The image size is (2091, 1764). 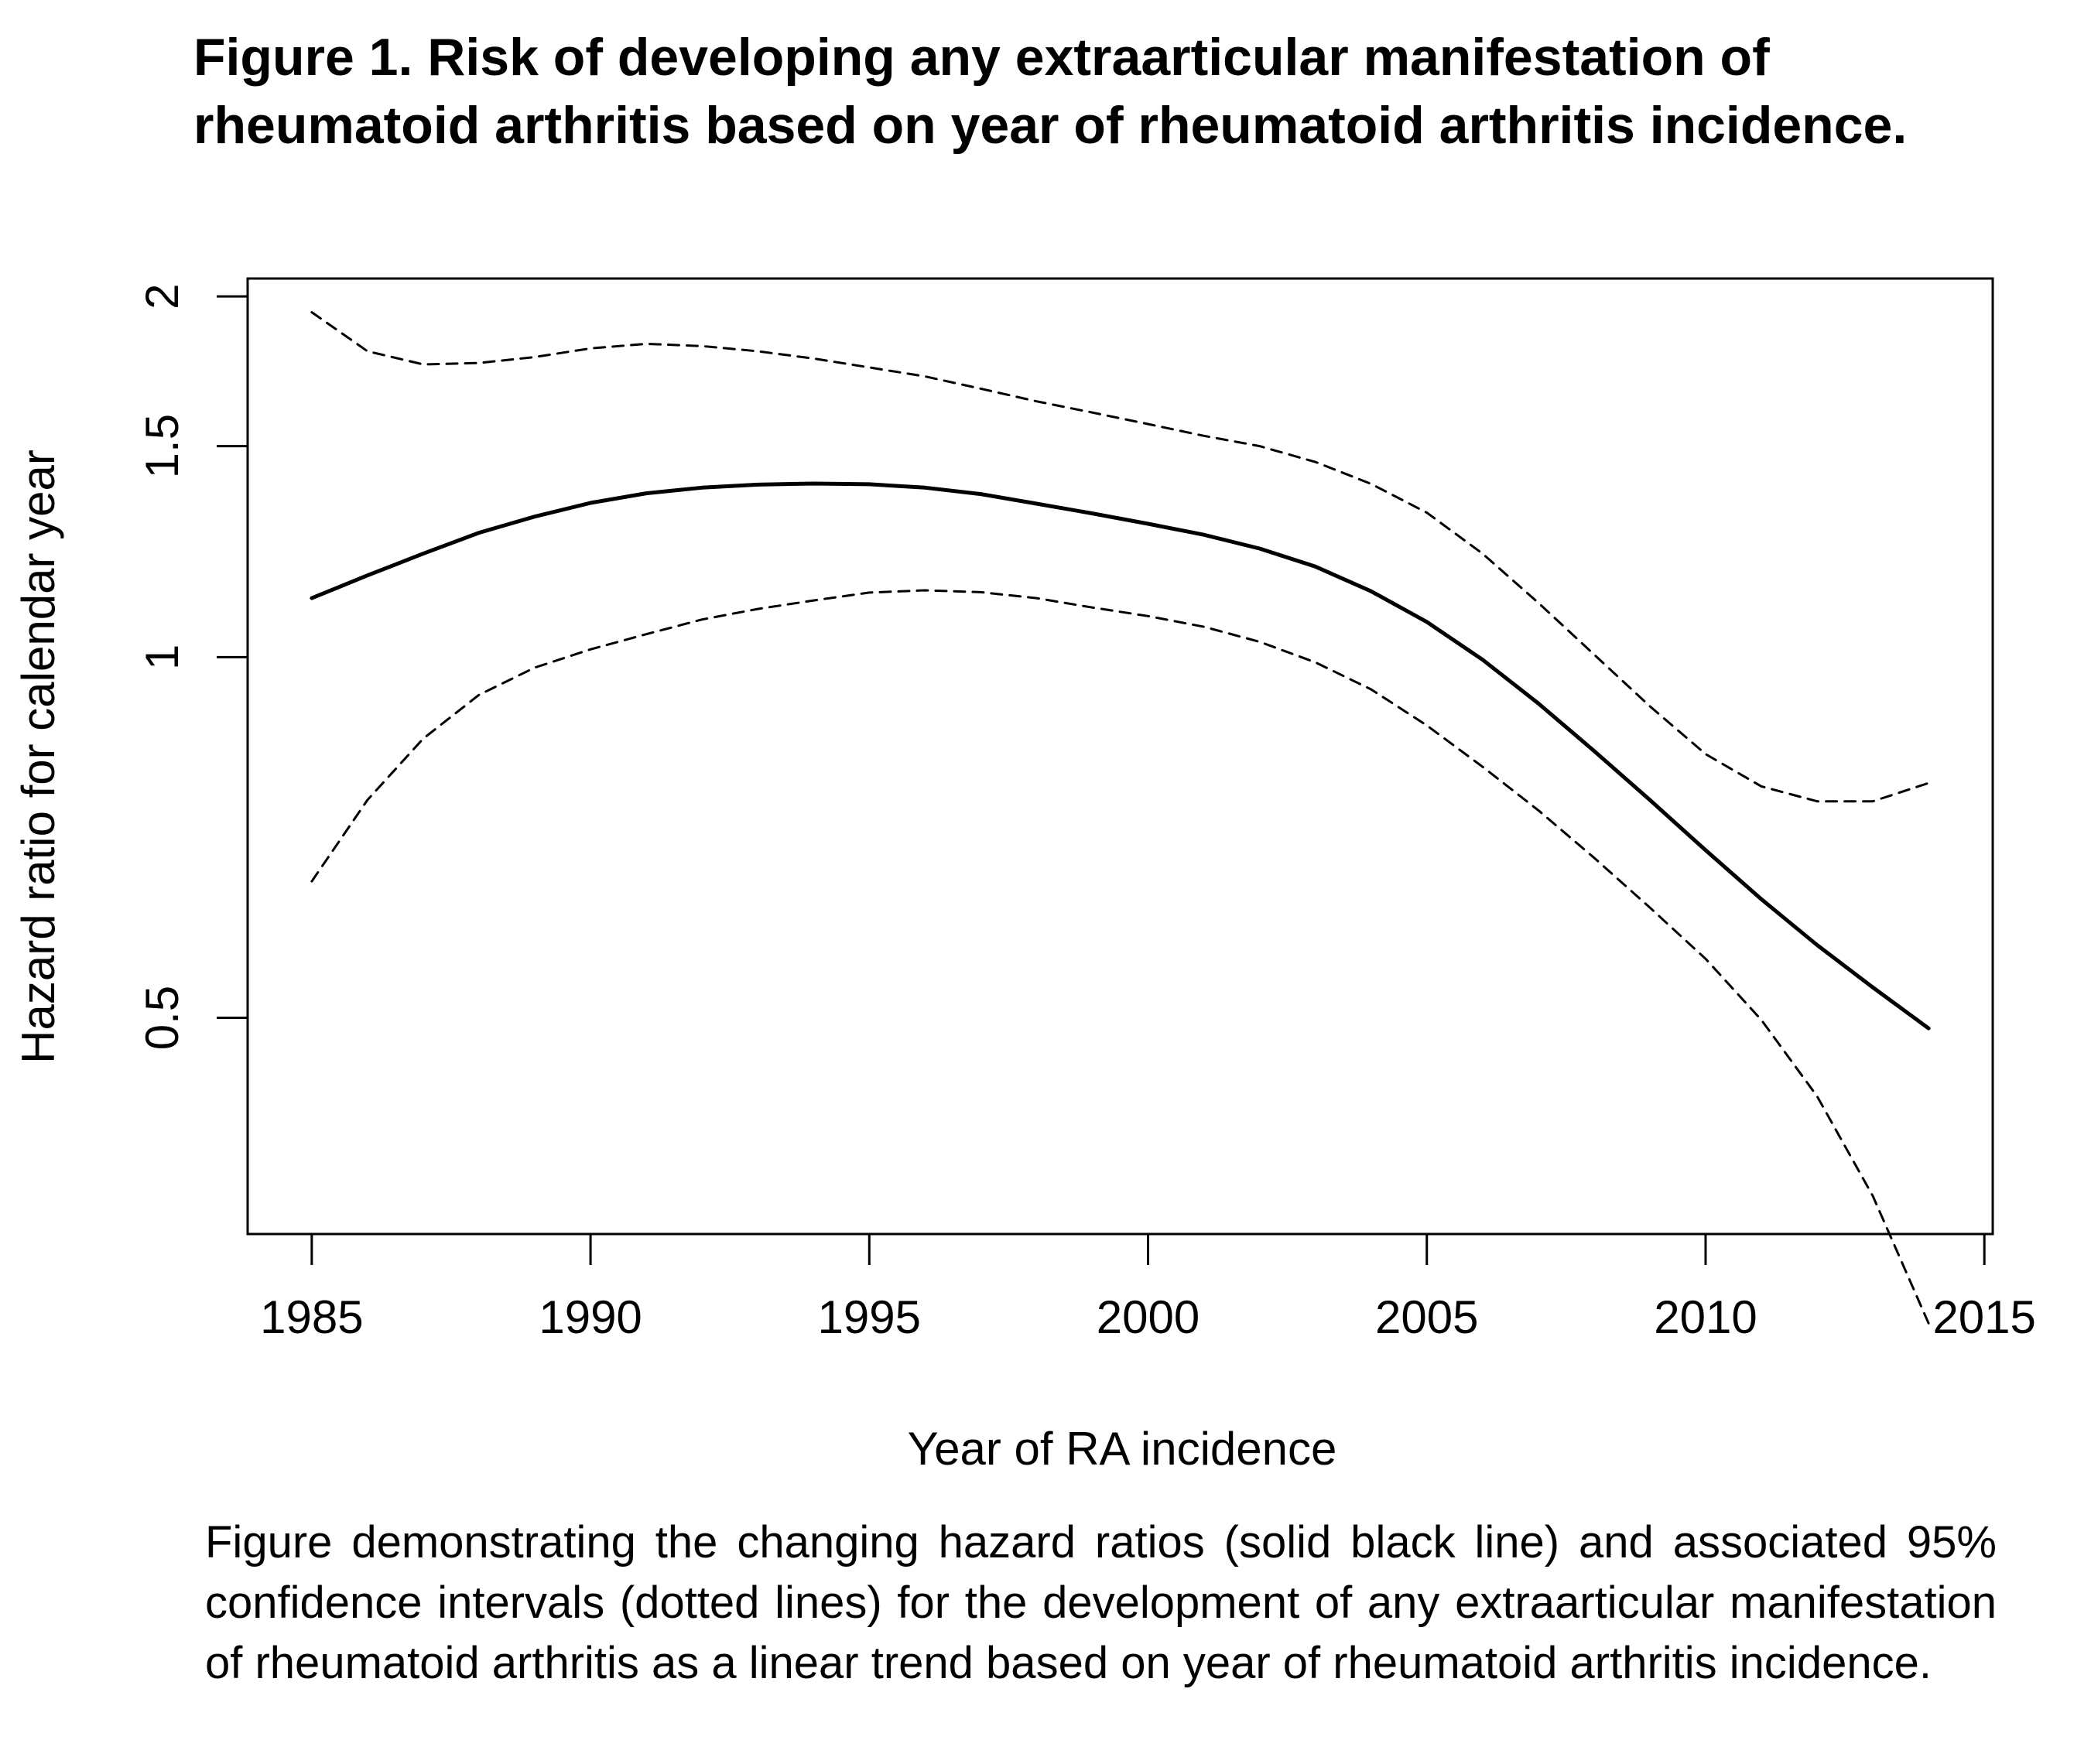 I want to click on x-tick-label-2005: 2005, so click(x=1427, y=1317).